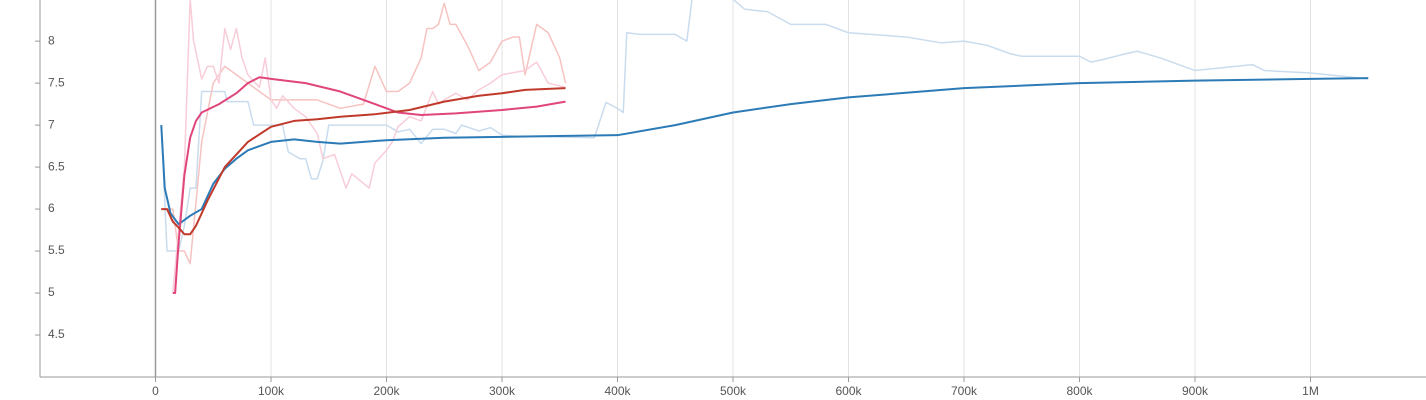 Image resolution: width=1426 pixels, height=400 pixels. Describe the element at coordinates (51, 40) in the screenshot. I see `y-tick-label: 8` at that location.